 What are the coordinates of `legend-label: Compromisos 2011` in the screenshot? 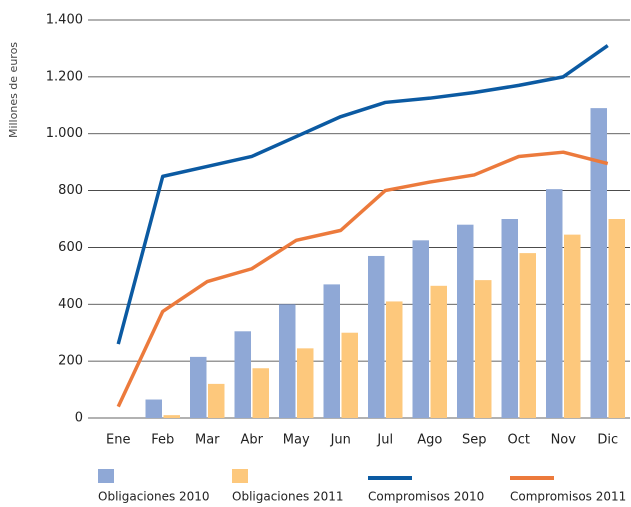 It's located at (568, 497).